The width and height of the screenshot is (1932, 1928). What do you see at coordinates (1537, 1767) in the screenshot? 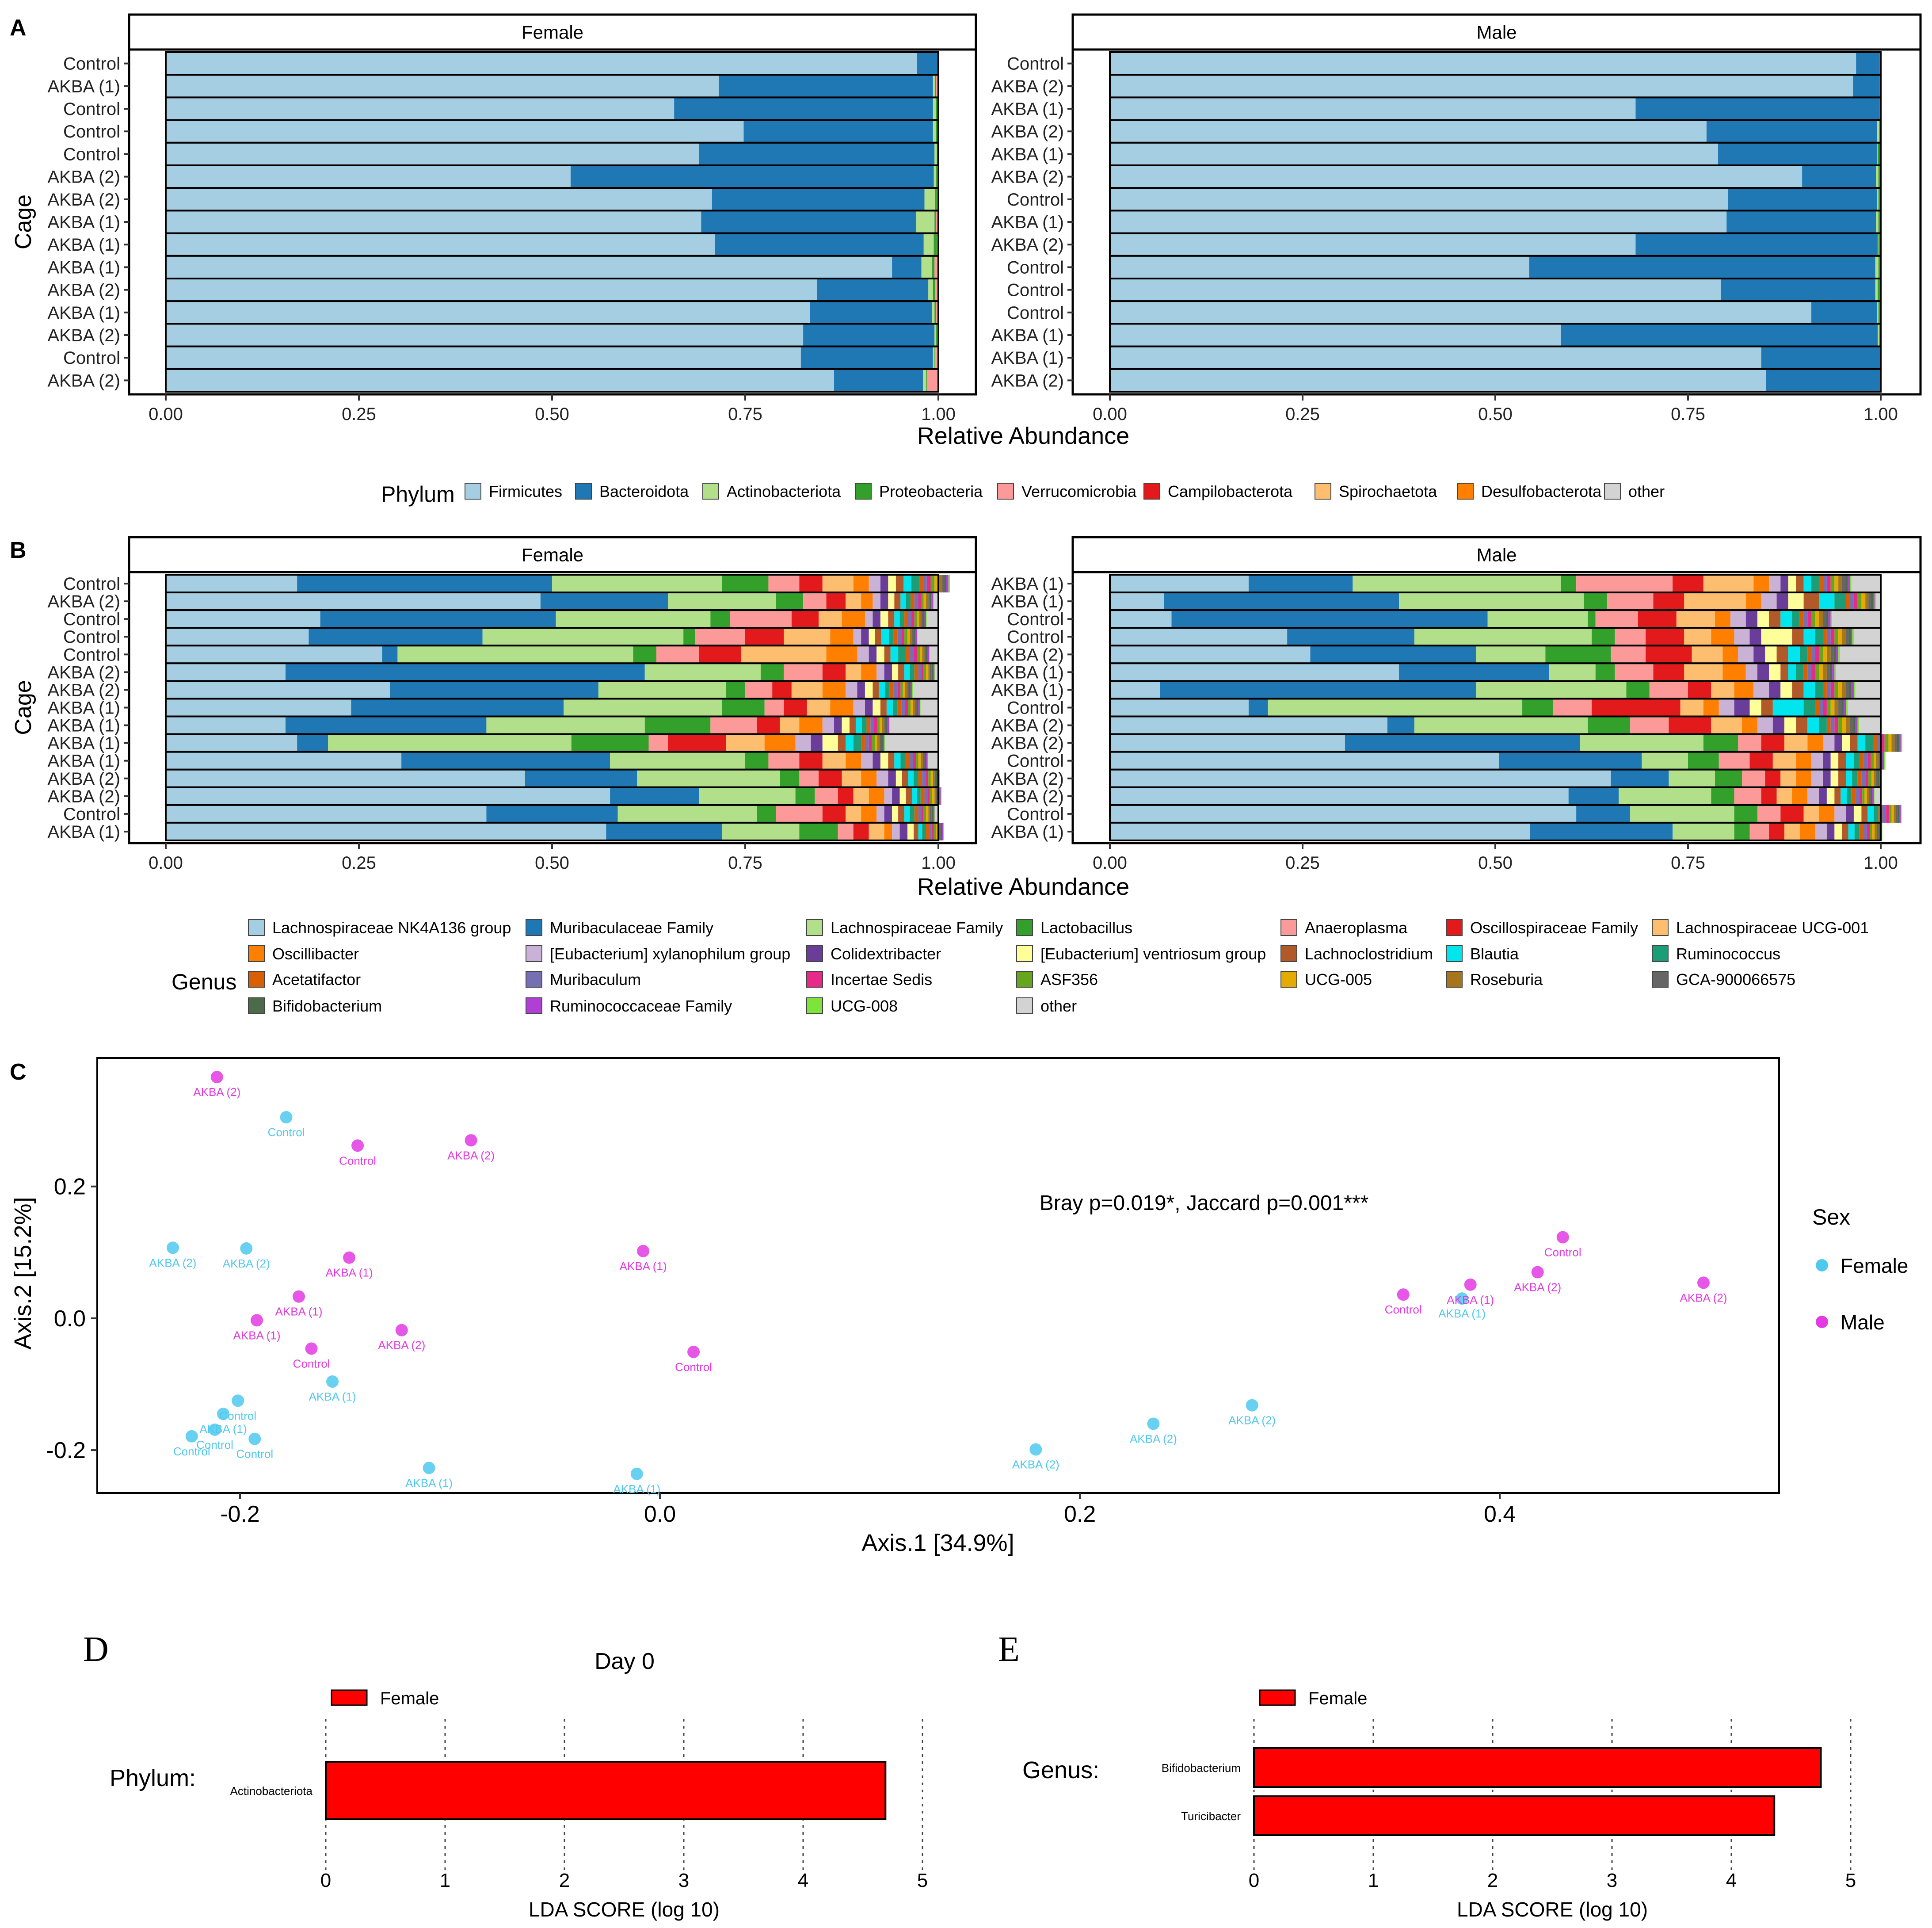
I see `lda-bar` at bounding box center [1537, 1767].